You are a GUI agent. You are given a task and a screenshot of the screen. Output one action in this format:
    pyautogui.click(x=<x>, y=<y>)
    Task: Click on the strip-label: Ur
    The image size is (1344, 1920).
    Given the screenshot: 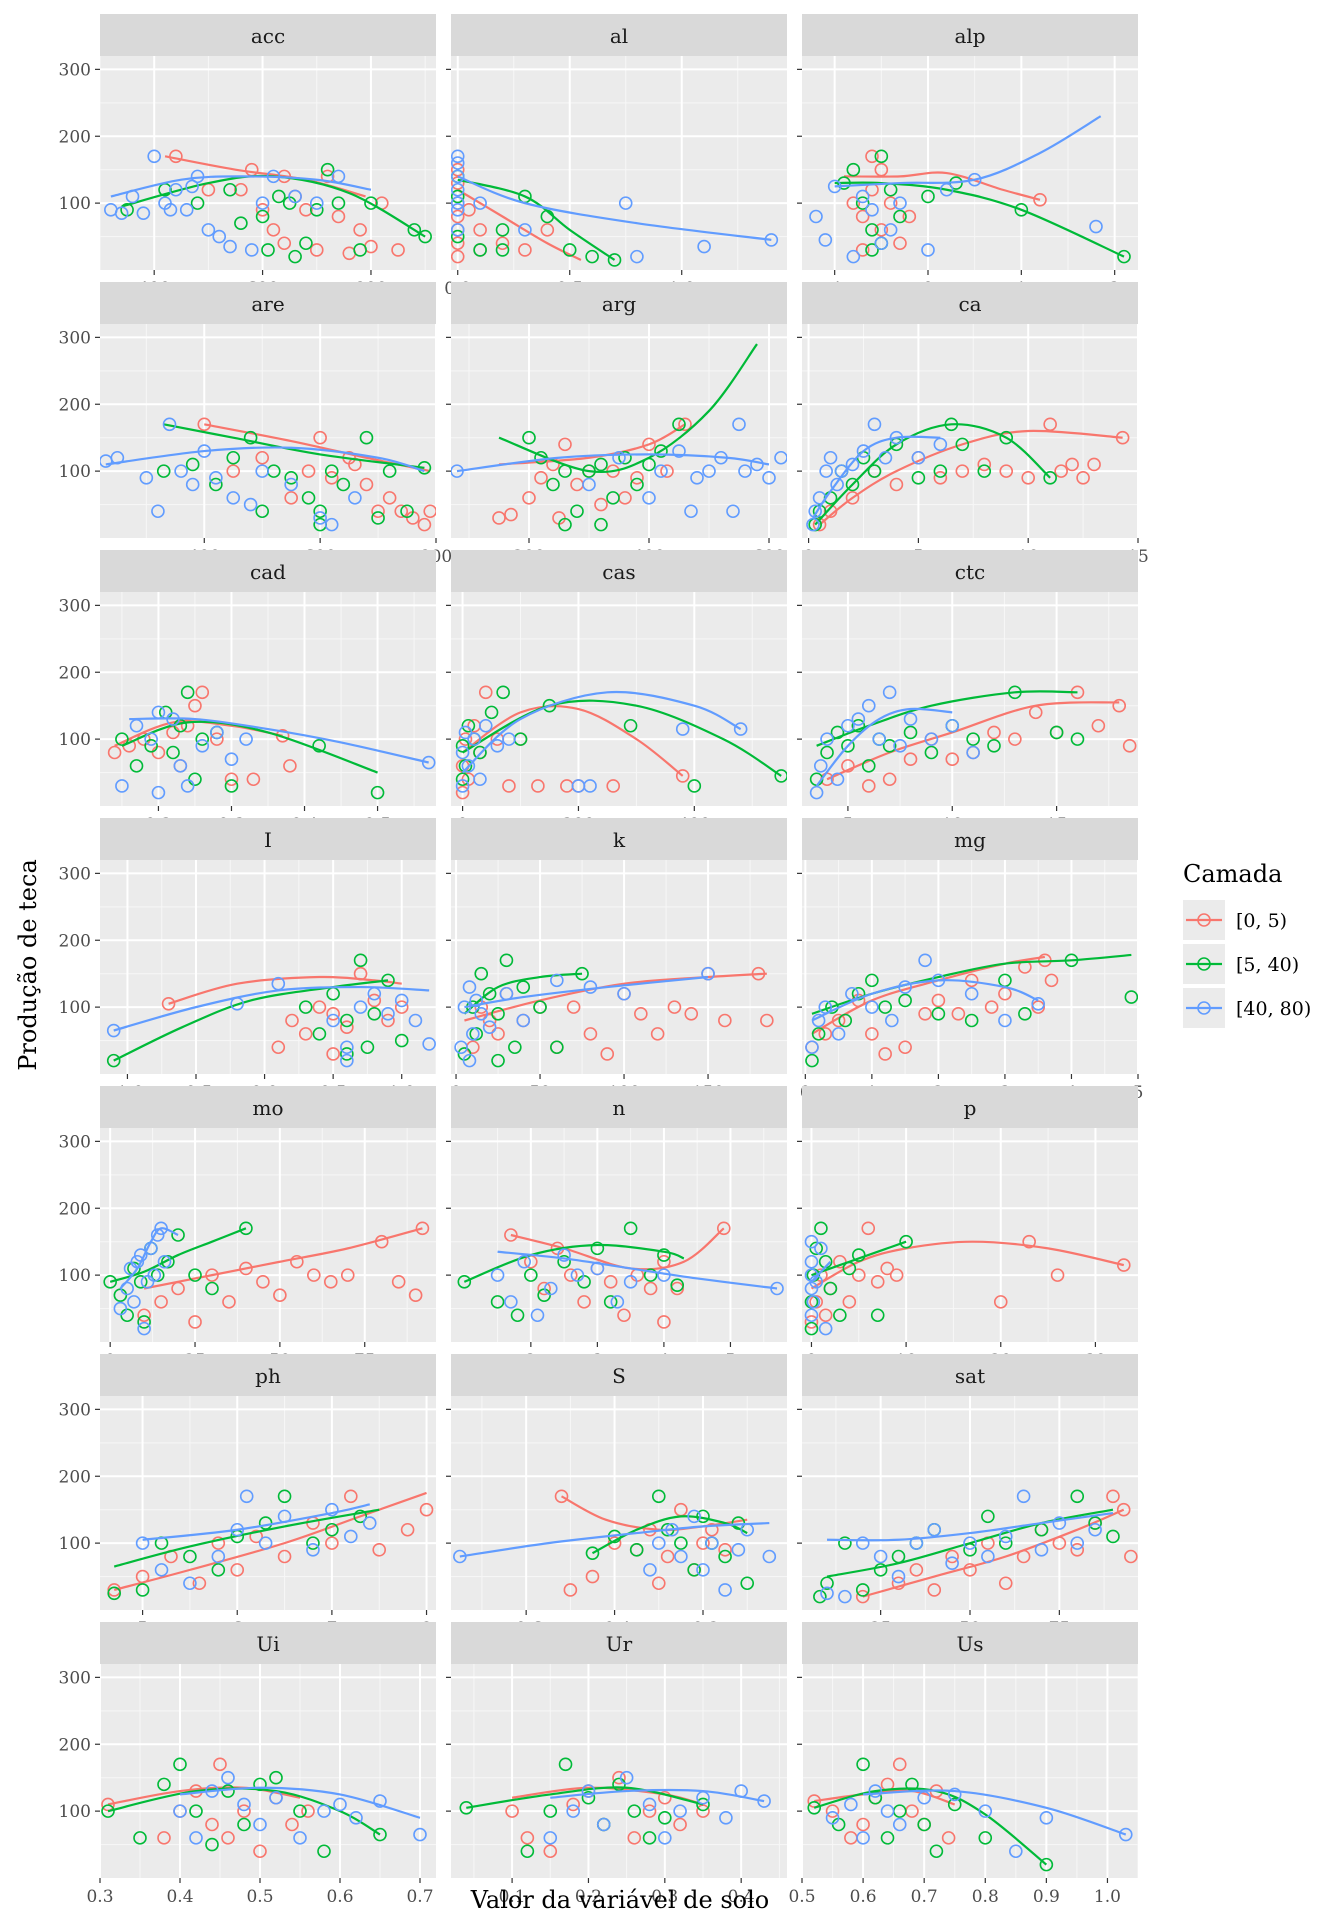 What is the action you would take?
    pyautogui.click(x=619, y=1644)
    